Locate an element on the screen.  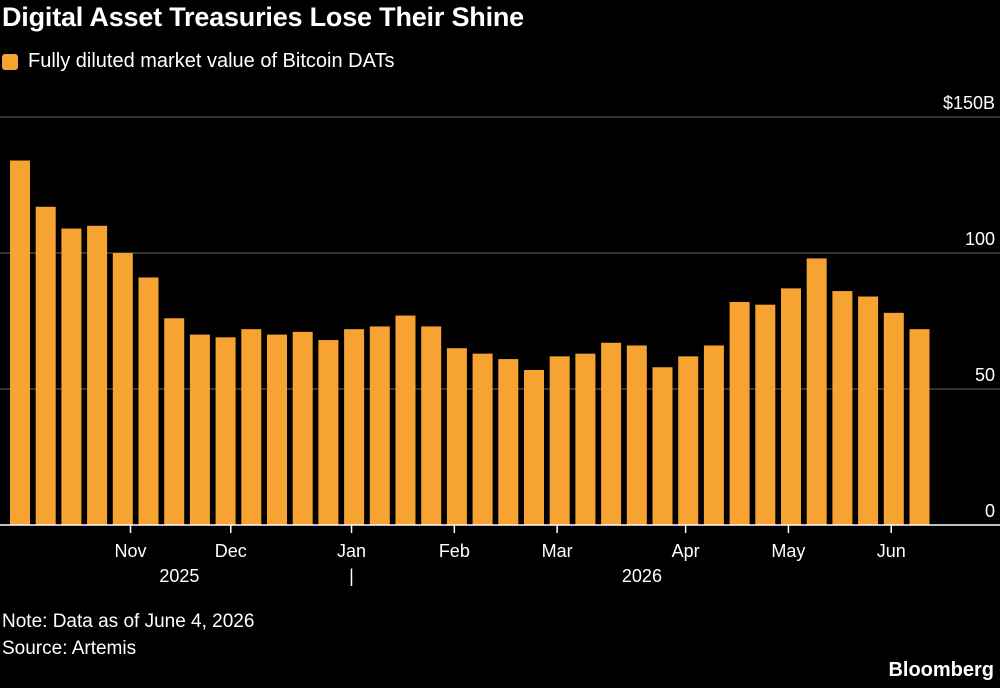
brand-logo-text: Bloomberg is located at coordinates (941, 670).